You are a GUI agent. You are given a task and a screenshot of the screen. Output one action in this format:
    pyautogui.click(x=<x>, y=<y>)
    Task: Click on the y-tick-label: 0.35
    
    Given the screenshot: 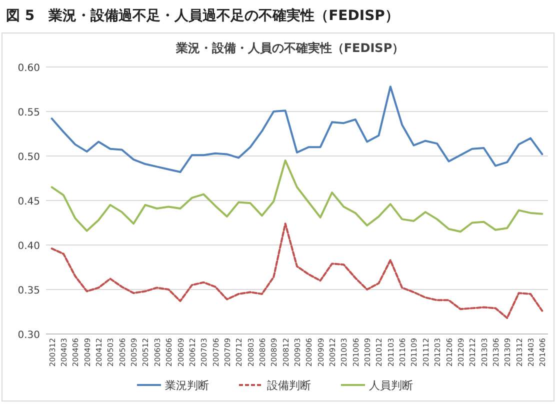 What is the action you would take?
    pyautogui.click(x=29, y=291)
    